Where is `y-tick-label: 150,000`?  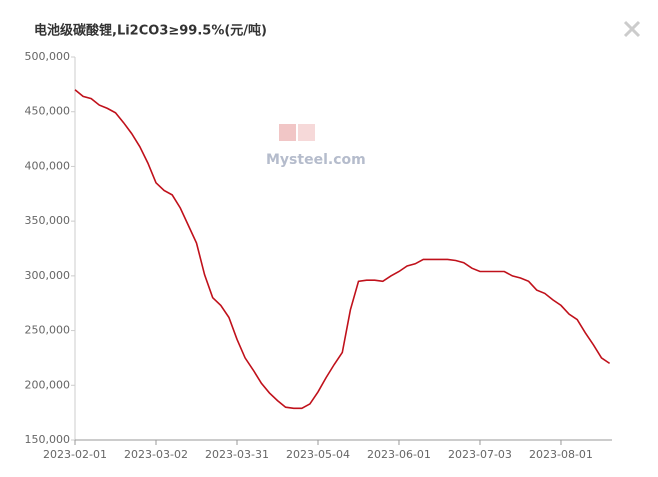 y-tick-label: 150,000 is located at coordinates (48, 439).